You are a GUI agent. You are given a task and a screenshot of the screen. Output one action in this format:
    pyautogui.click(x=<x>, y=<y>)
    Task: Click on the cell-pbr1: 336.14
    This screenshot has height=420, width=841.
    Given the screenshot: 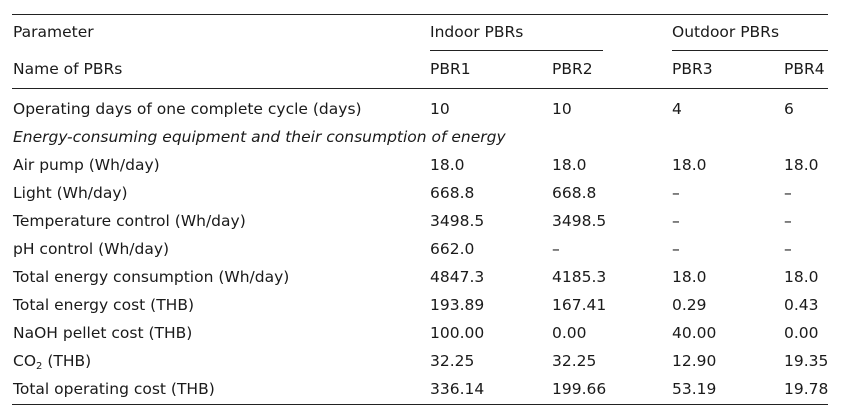 What is the action you would take?
    pyautogui.click(x=457, y=389)
    